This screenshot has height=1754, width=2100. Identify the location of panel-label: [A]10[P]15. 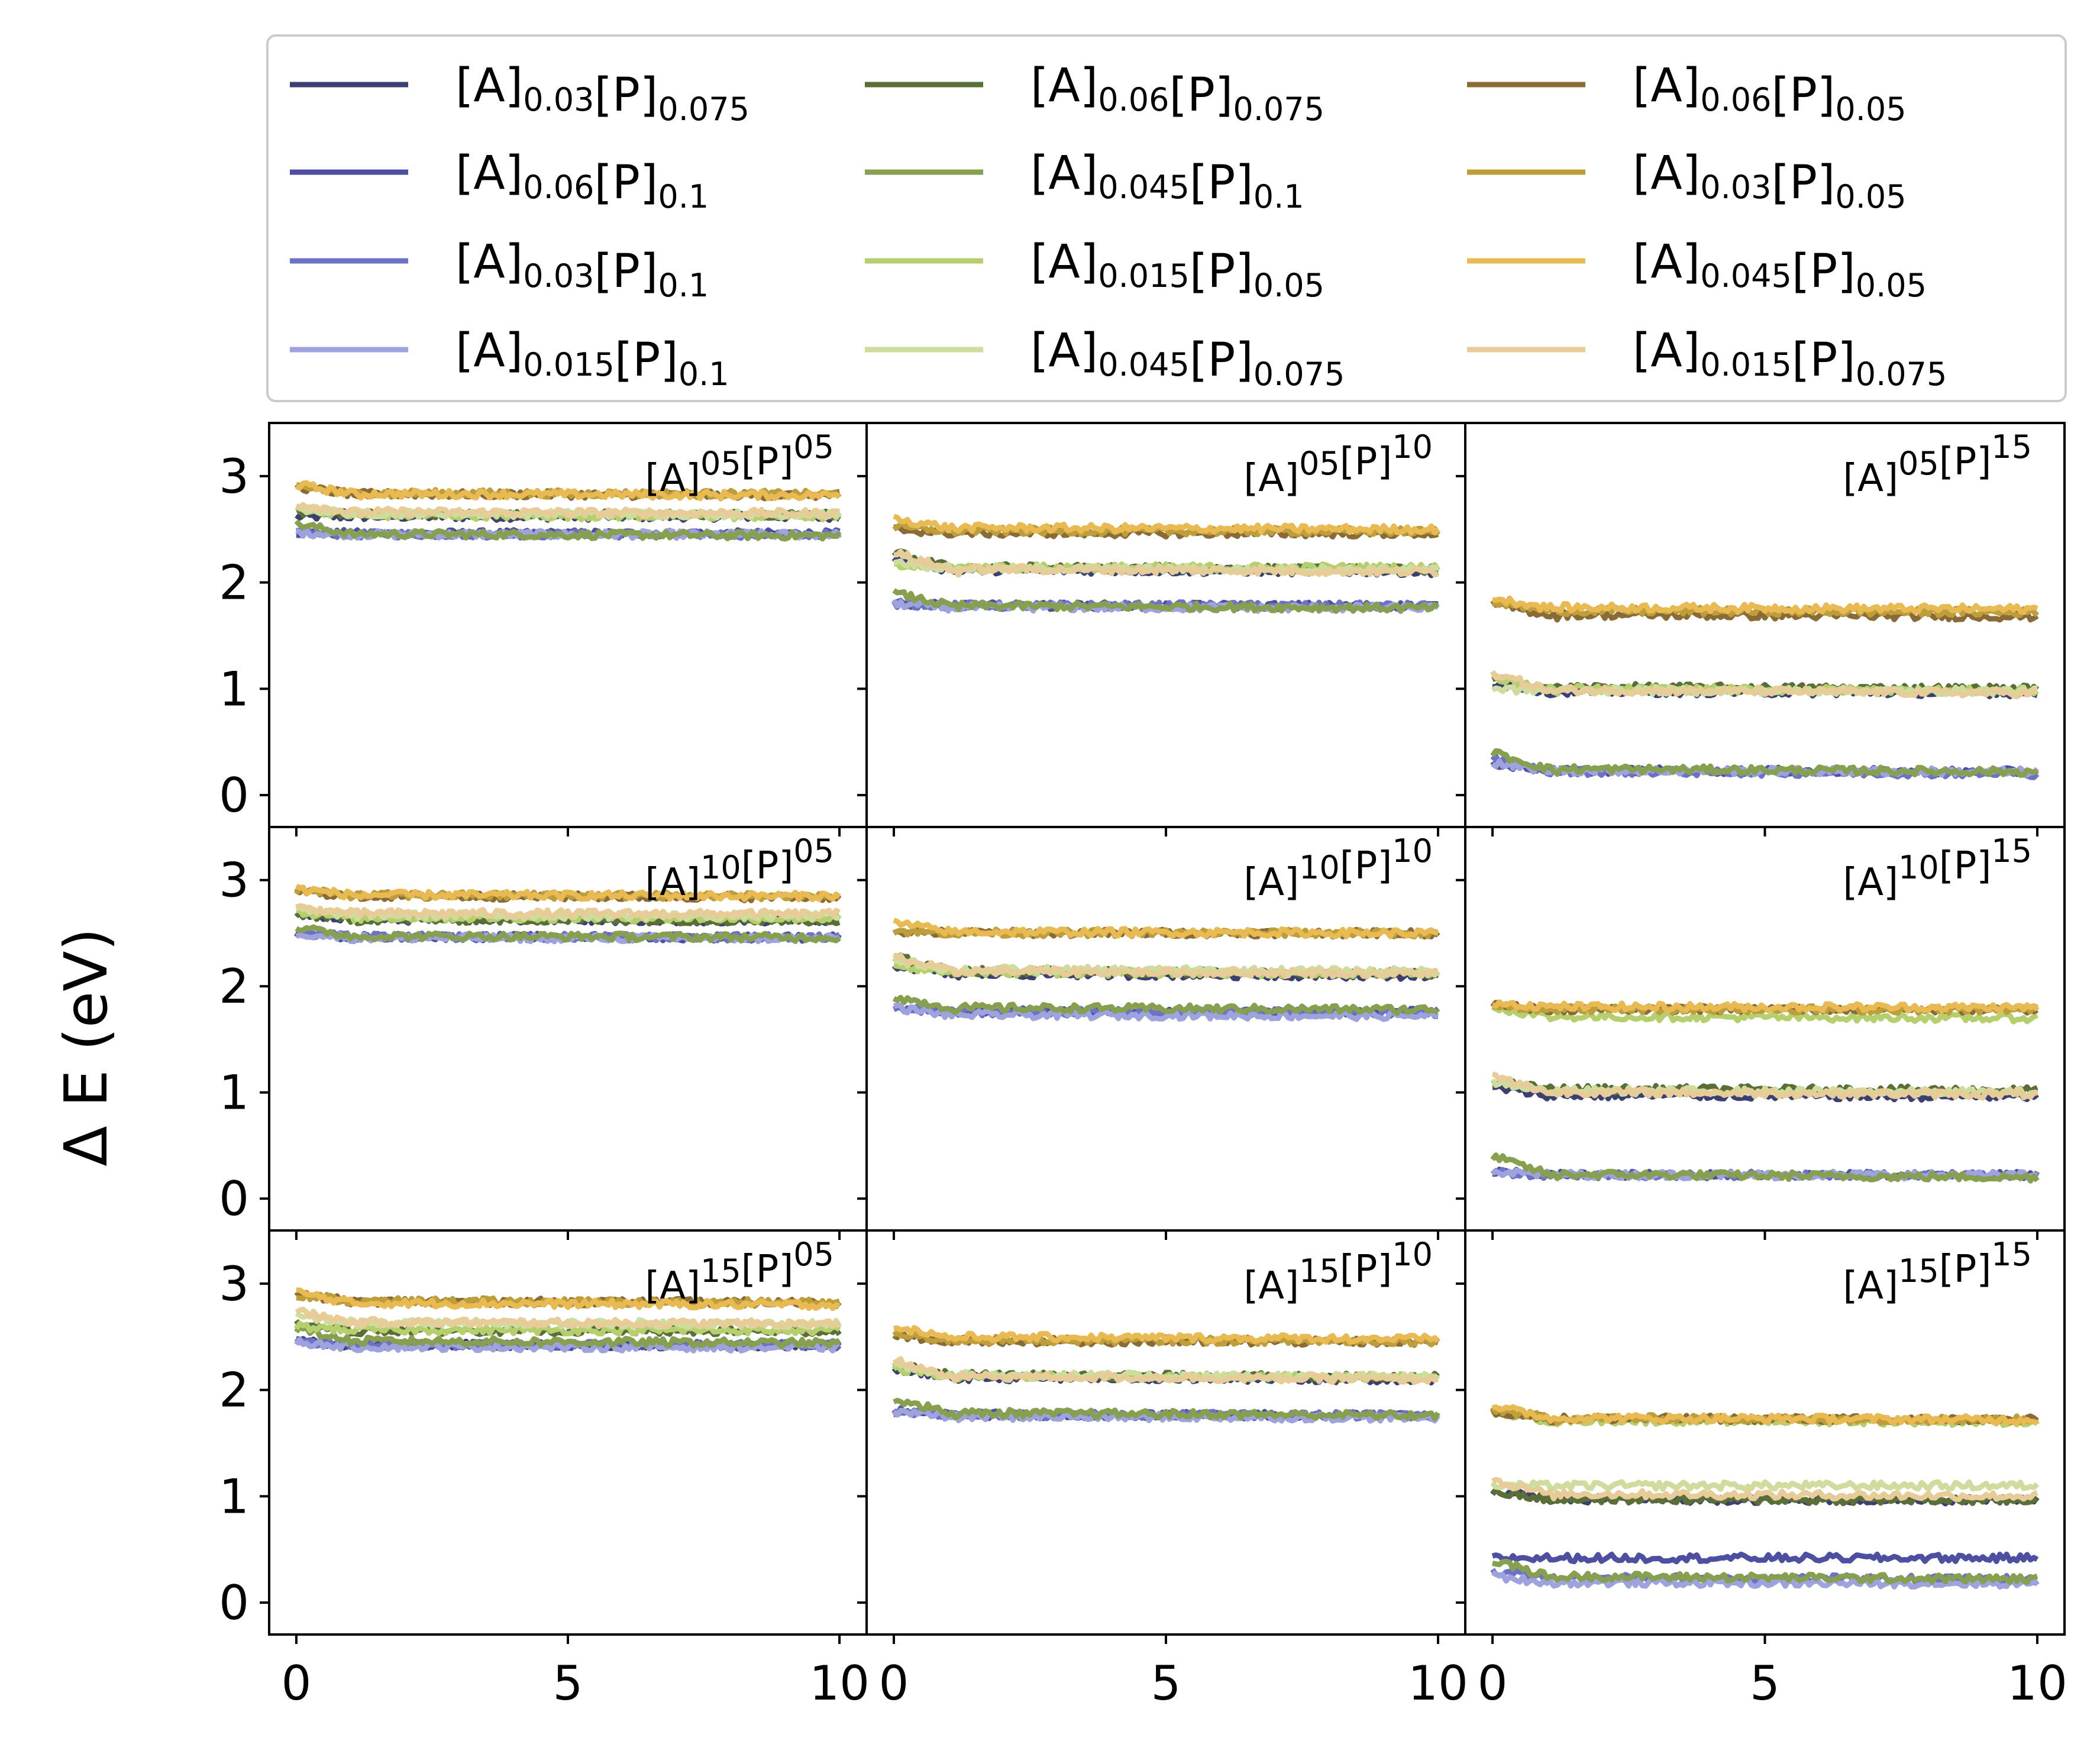
(1937, 868).